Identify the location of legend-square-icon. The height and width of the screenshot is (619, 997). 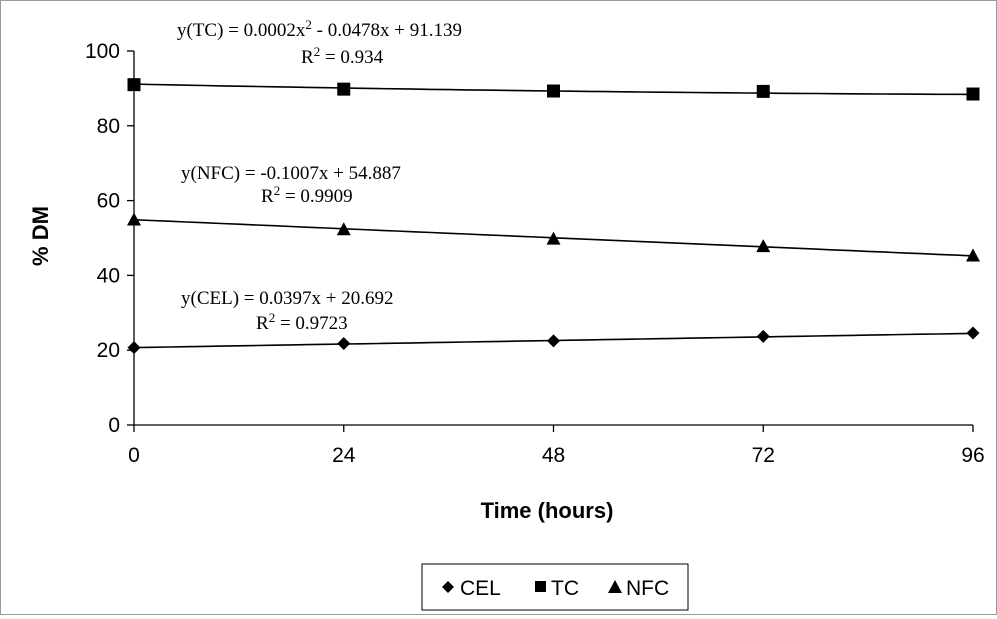
(540, 586).